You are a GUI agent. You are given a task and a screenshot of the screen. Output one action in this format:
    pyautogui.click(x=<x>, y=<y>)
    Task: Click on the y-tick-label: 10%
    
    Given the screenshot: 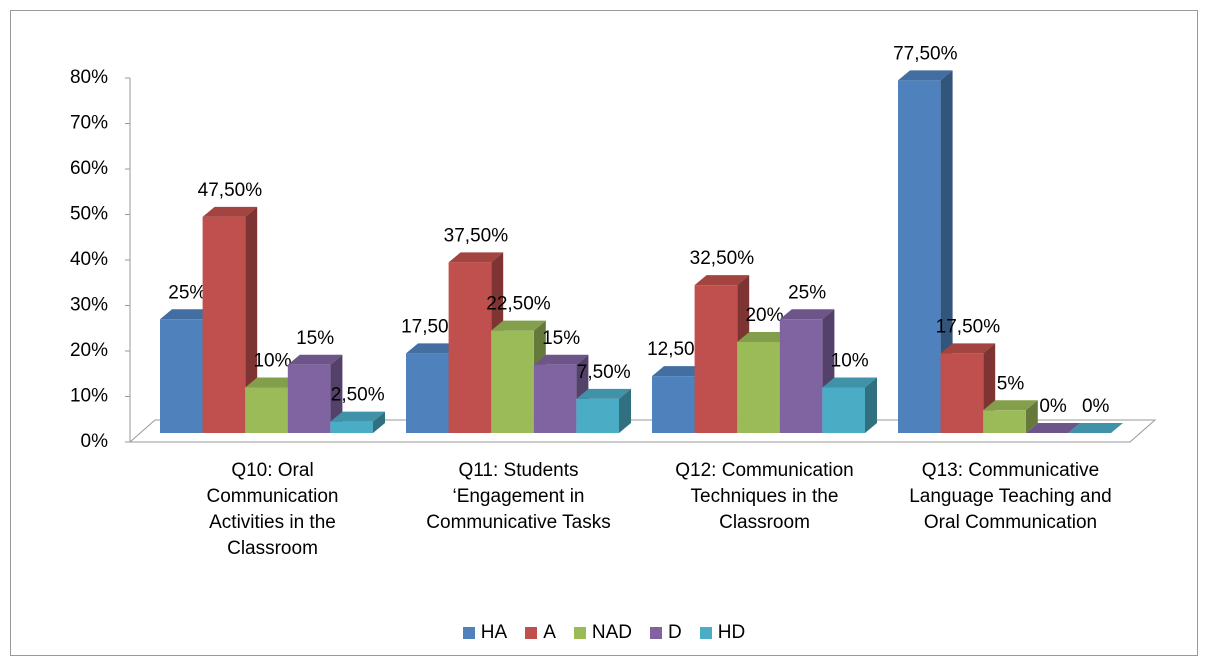 What is the action you would take?
    pyautogui.click(x=89, y=396)
    